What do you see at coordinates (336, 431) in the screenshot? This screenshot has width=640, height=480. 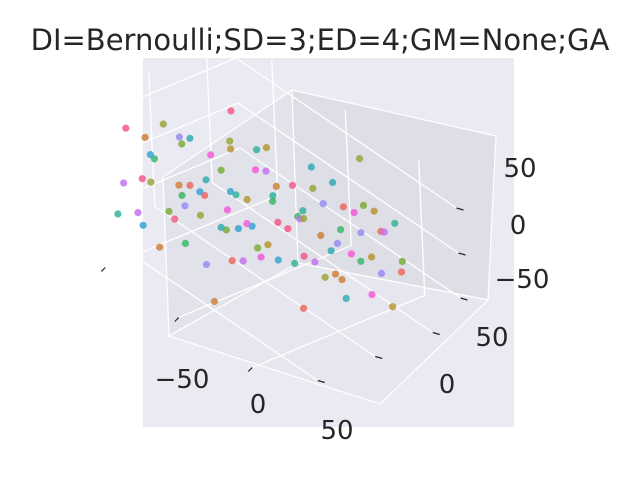 I see `x-tick-label-3: 50` at bounding box center [336, 431].